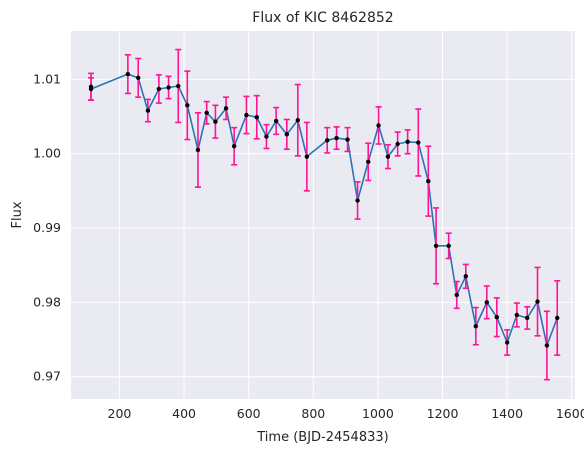 This screenshot has height=453, width=584. I want to click on y-tick-label: 1.01, so click(47, 78).